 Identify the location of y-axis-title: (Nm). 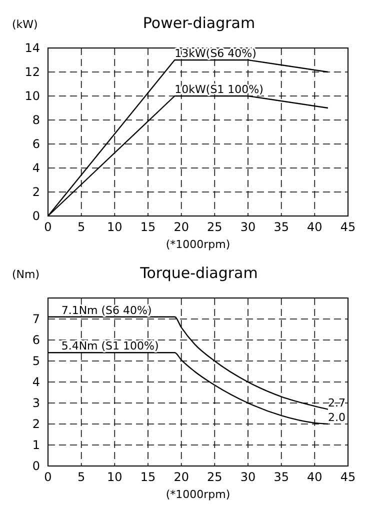
(26, 274).